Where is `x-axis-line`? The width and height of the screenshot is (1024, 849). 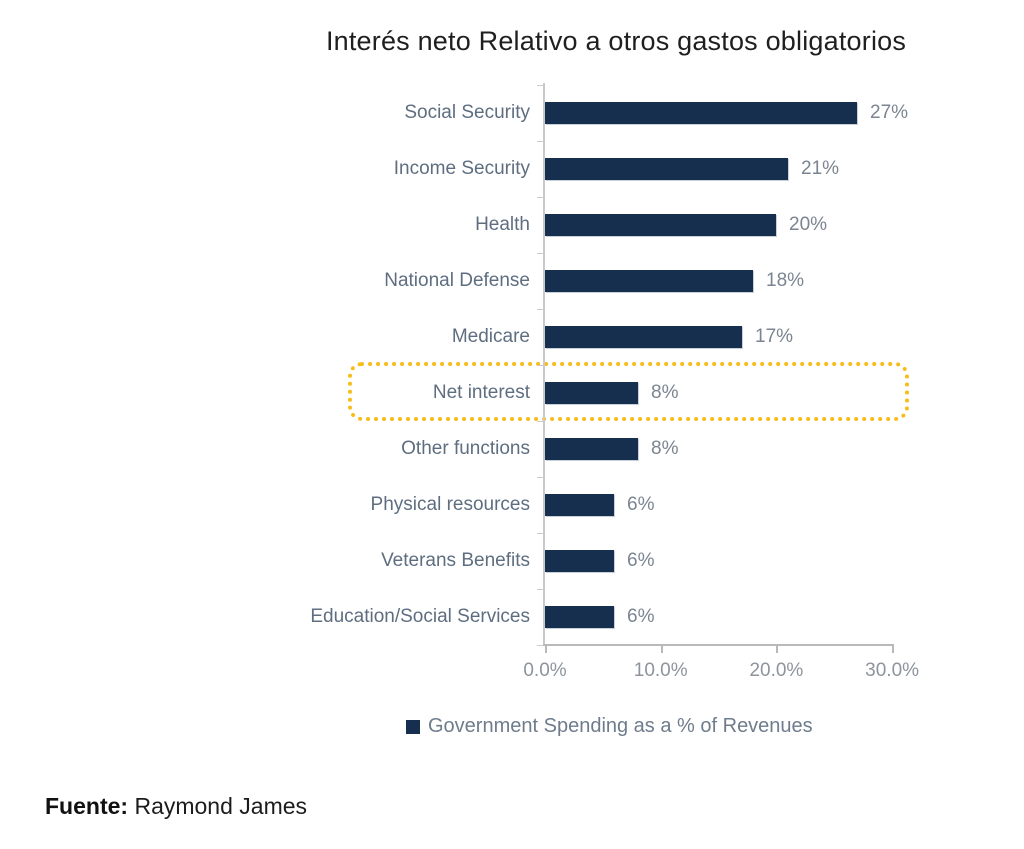 x-axis-line is located at coordinates (718, 645).